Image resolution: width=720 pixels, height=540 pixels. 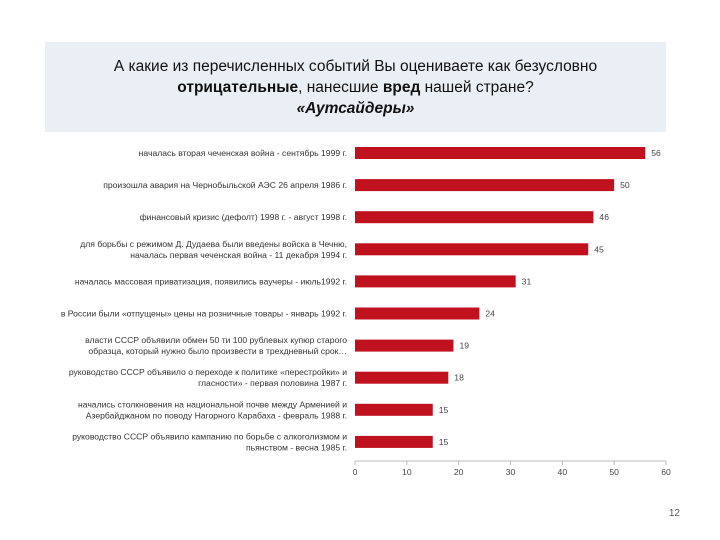 What do you see at coordinates (656, 153) in the screenshot?
I see `value-label-1: 56` at bounding box center [656, 153].